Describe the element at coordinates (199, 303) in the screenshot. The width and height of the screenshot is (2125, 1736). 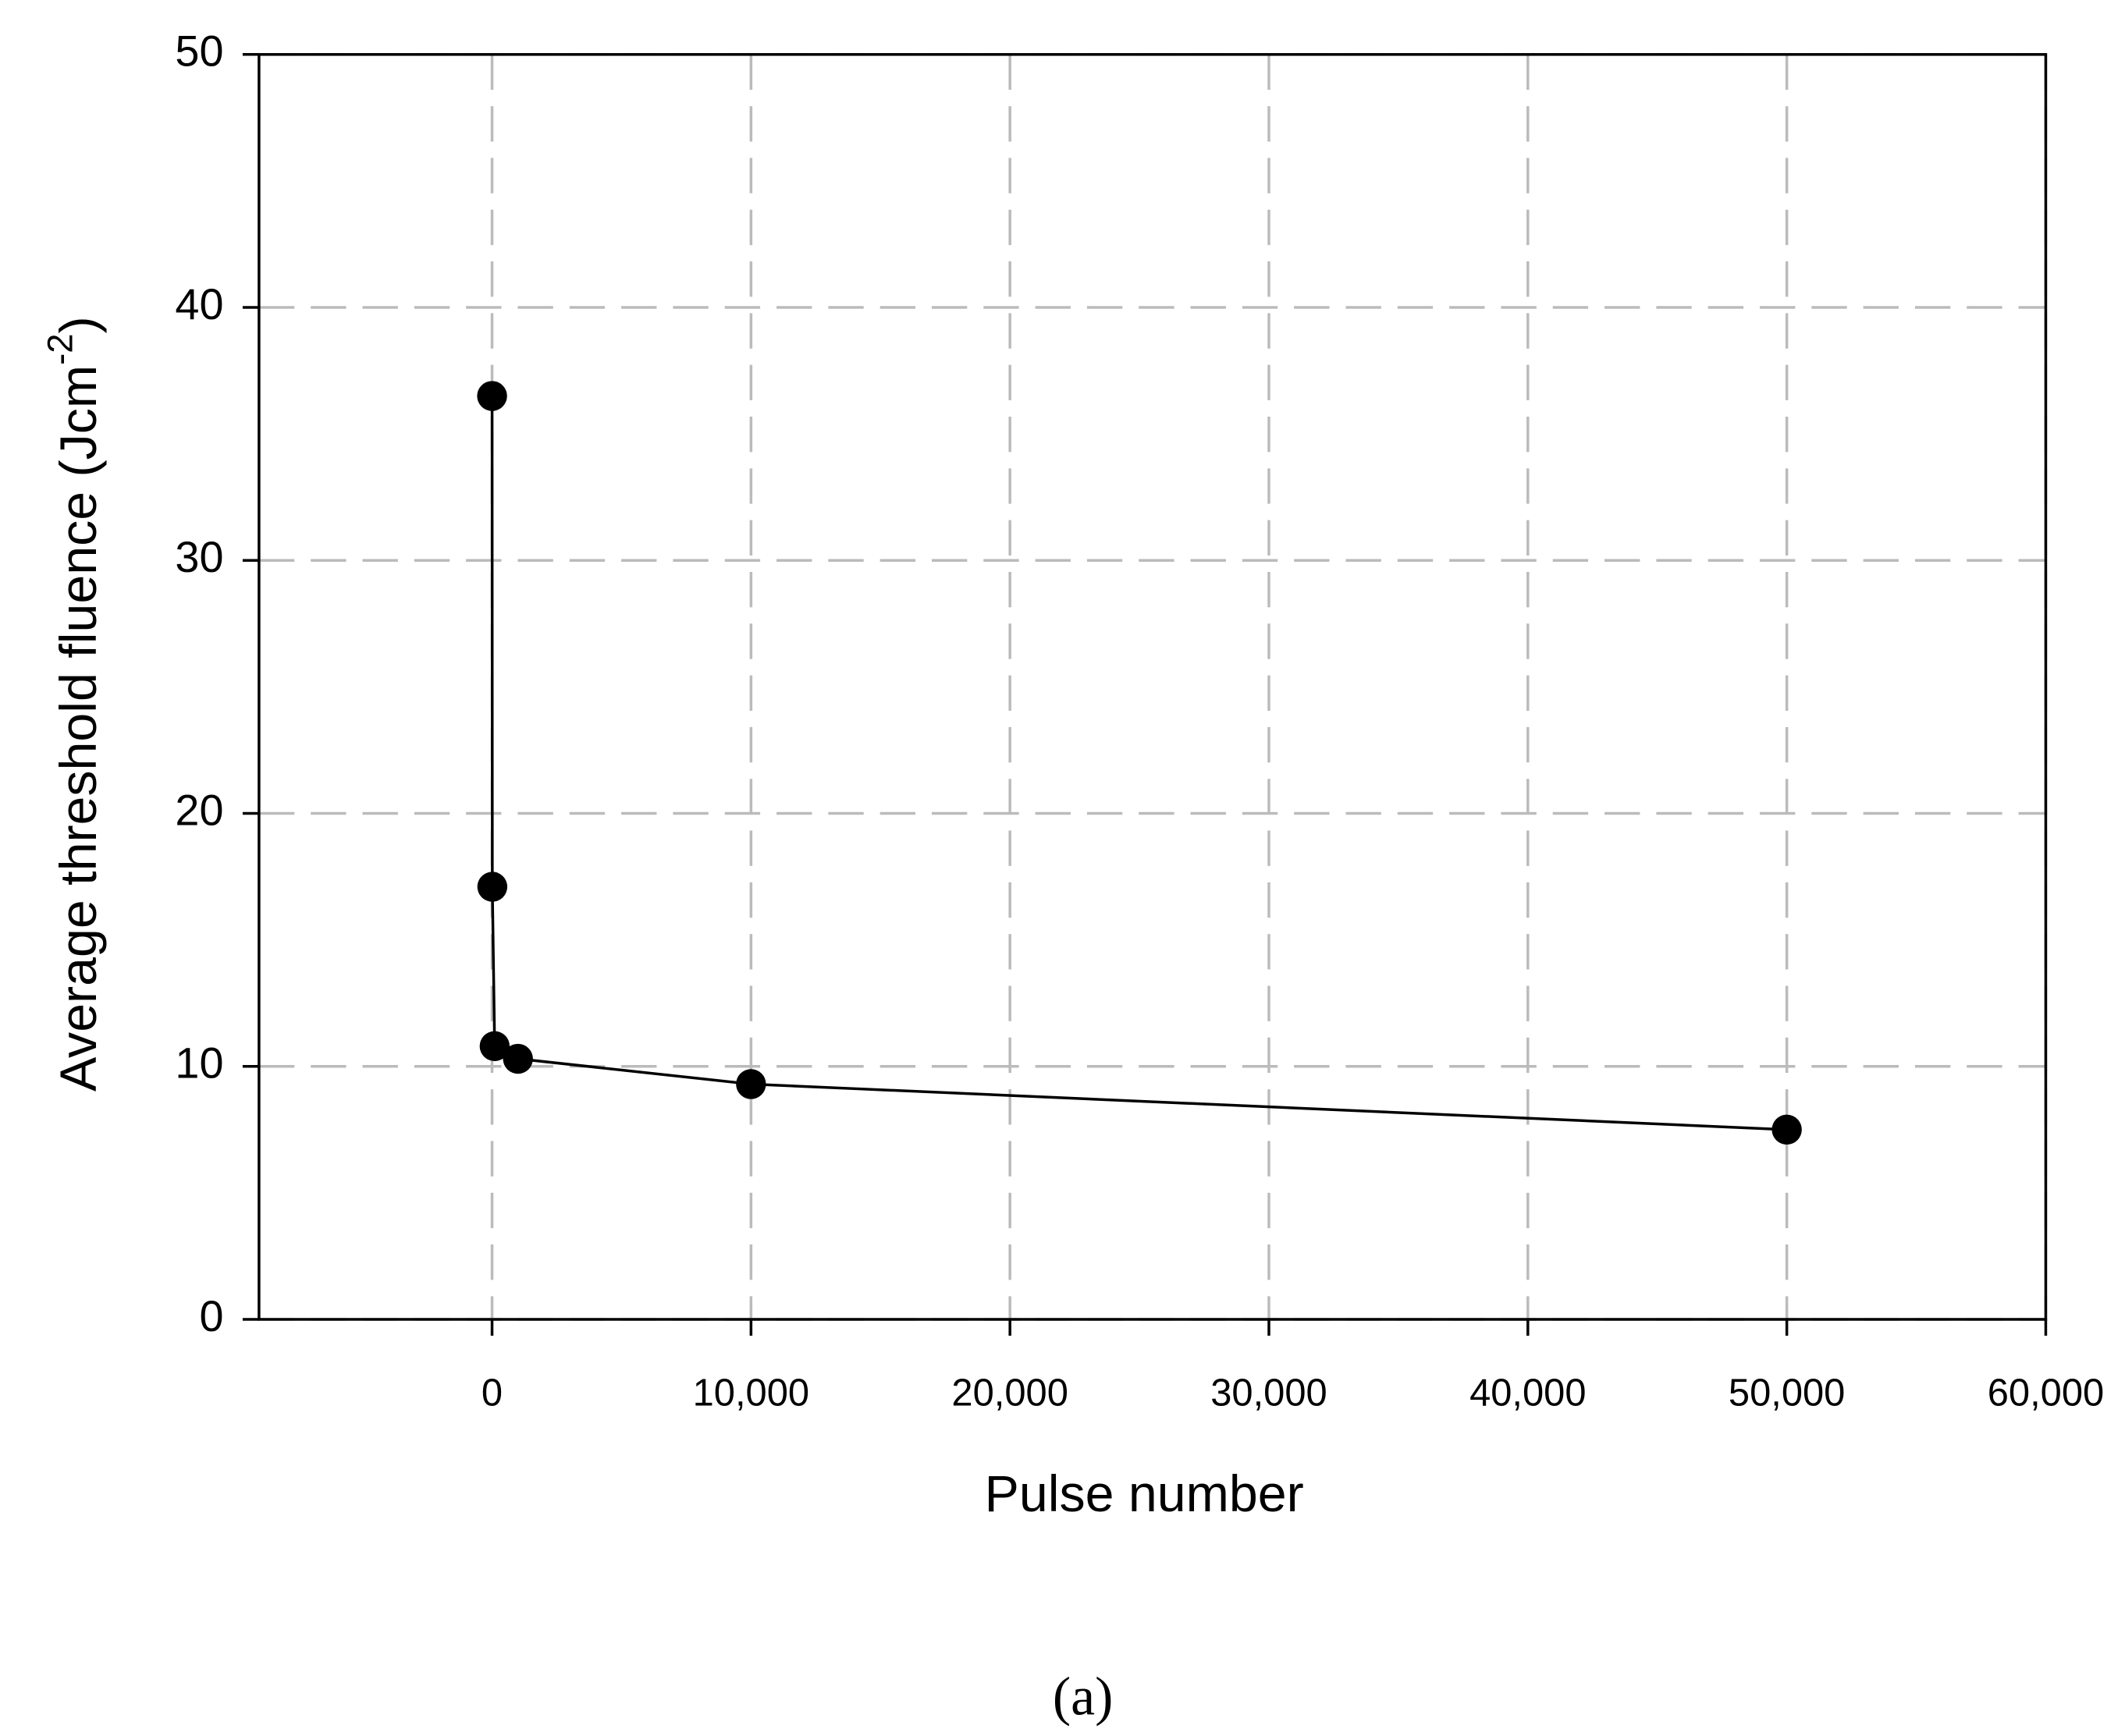
I see `y-tick-label: 40` at that location.